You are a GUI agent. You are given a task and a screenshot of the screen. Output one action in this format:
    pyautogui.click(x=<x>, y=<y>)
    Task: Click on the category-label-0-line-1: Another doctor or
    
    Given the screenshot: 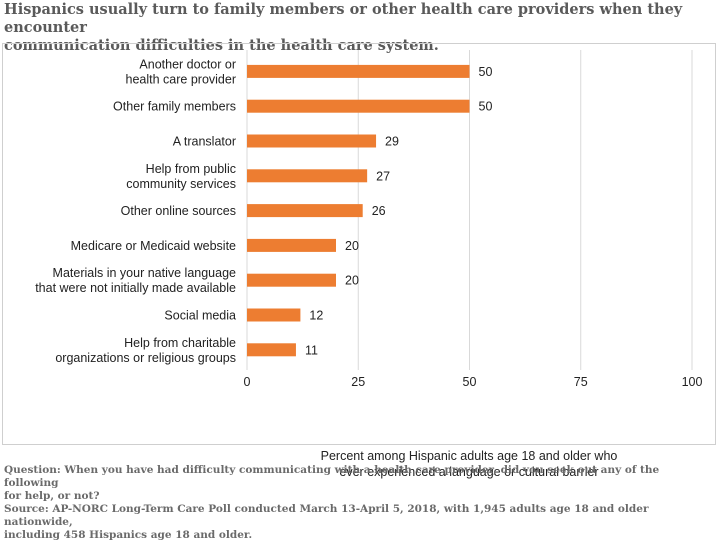 What is the action you would take?
    pyautogui.click(x=187, y=64)
    